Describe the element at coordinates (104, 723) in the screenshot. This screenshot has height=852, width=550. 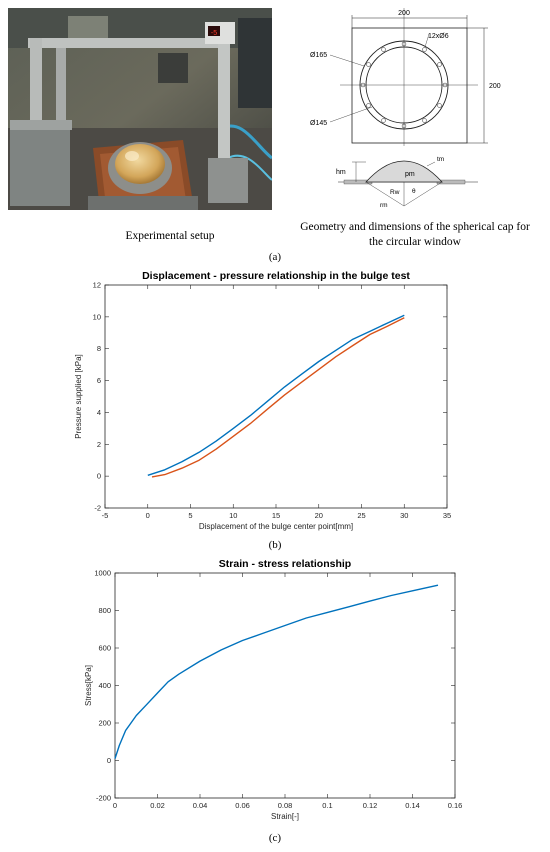
I see `y-tick-label: 200` at that location.